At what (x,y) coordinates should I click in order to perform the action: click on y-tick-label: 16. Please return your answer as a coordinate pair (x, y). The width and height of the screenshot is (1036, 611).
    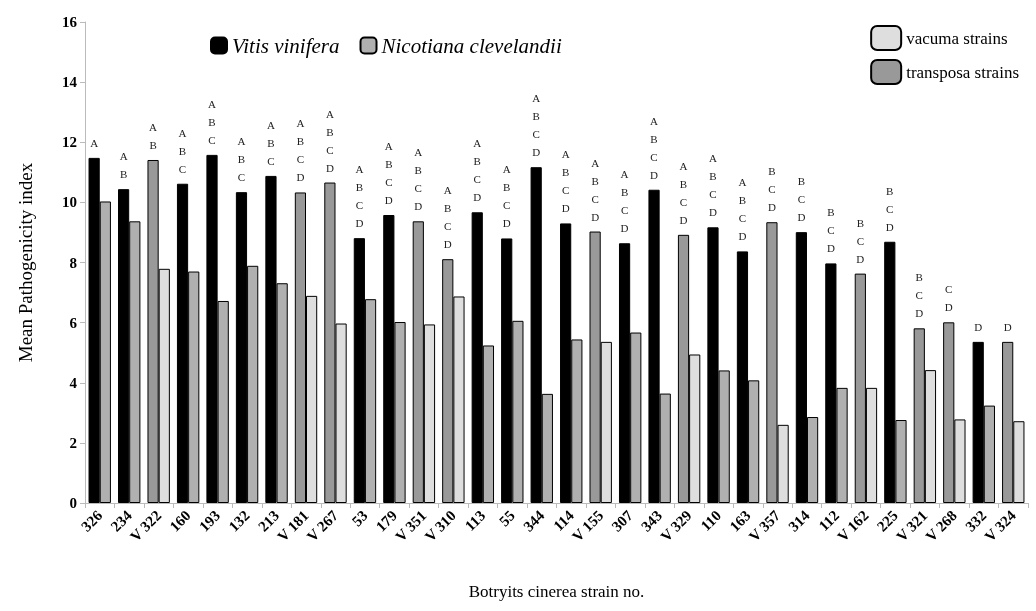
    Looking at the image, I should click on (70, 22).